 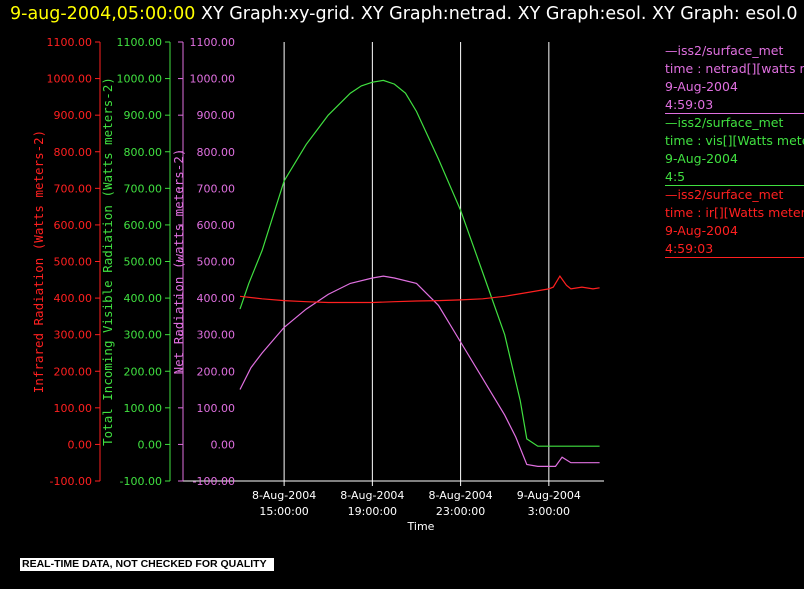 What do you see at coordinates (734, 212) in the screenshot?
I see `legend-entry-line: time : ir[][Watts meters-2]` at bounding box center [734, 212].